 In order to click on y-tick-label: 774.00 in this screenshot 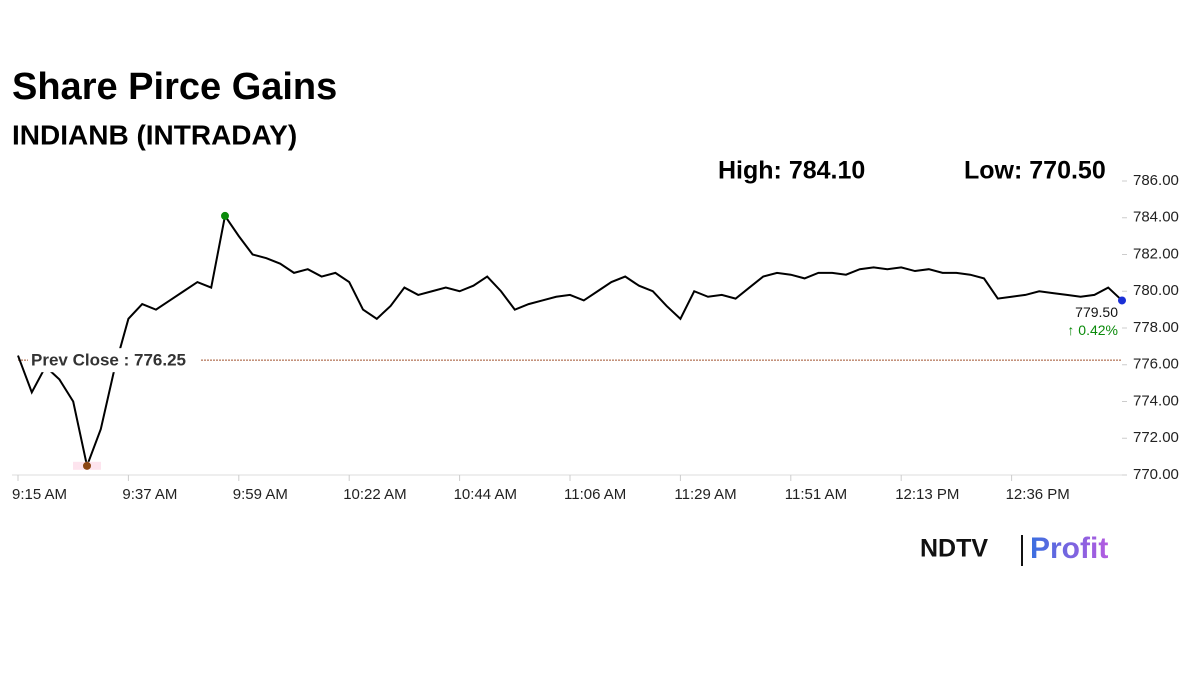, I will do `click(1156, 400)`.